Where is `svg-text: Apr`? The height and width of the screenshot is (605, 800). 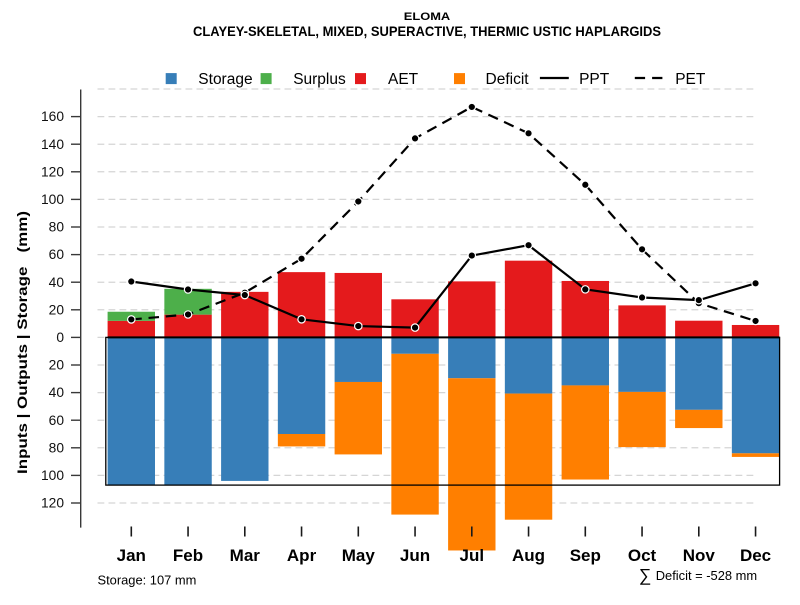 svg-text: Apr is located at coordinates (302, 555).